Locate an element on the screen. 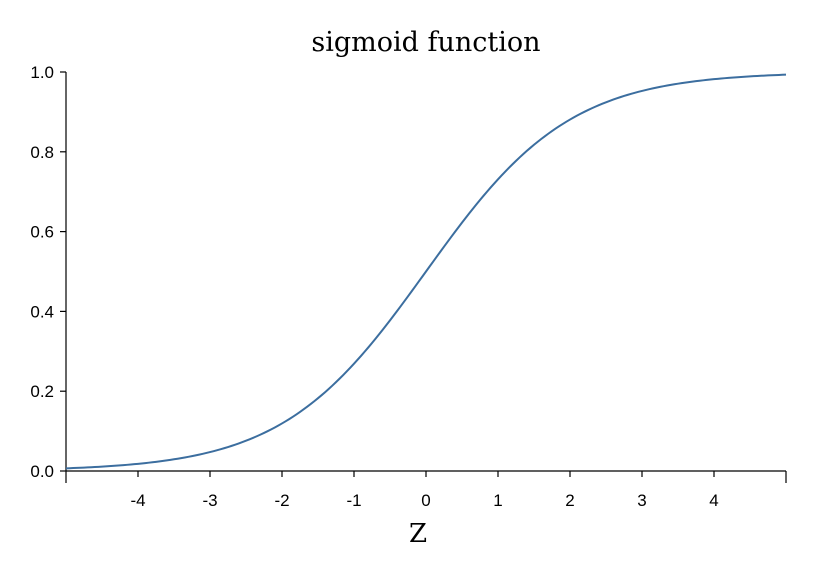 The width and height of the screenshot is (816, 564). y-axis: 0.0 0.2 0.4 0.6 0.8 1.0 is located at coordinates (48, 272).